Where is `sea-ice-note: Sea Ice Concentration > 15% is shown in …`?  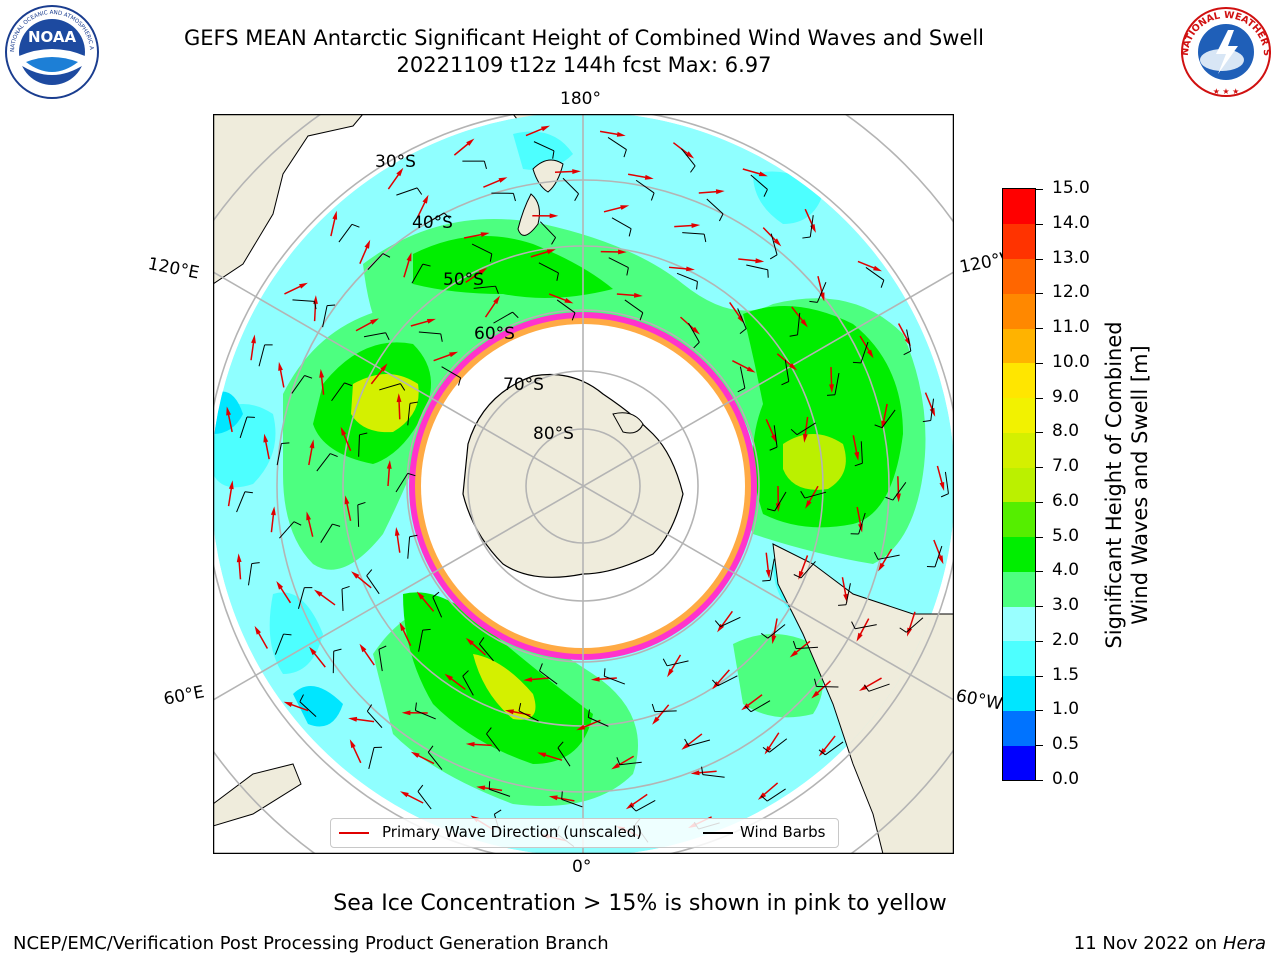 sea-ice-note: Sea Ice Concentration > 15% is shown in … is located at coordinates (640, 903).